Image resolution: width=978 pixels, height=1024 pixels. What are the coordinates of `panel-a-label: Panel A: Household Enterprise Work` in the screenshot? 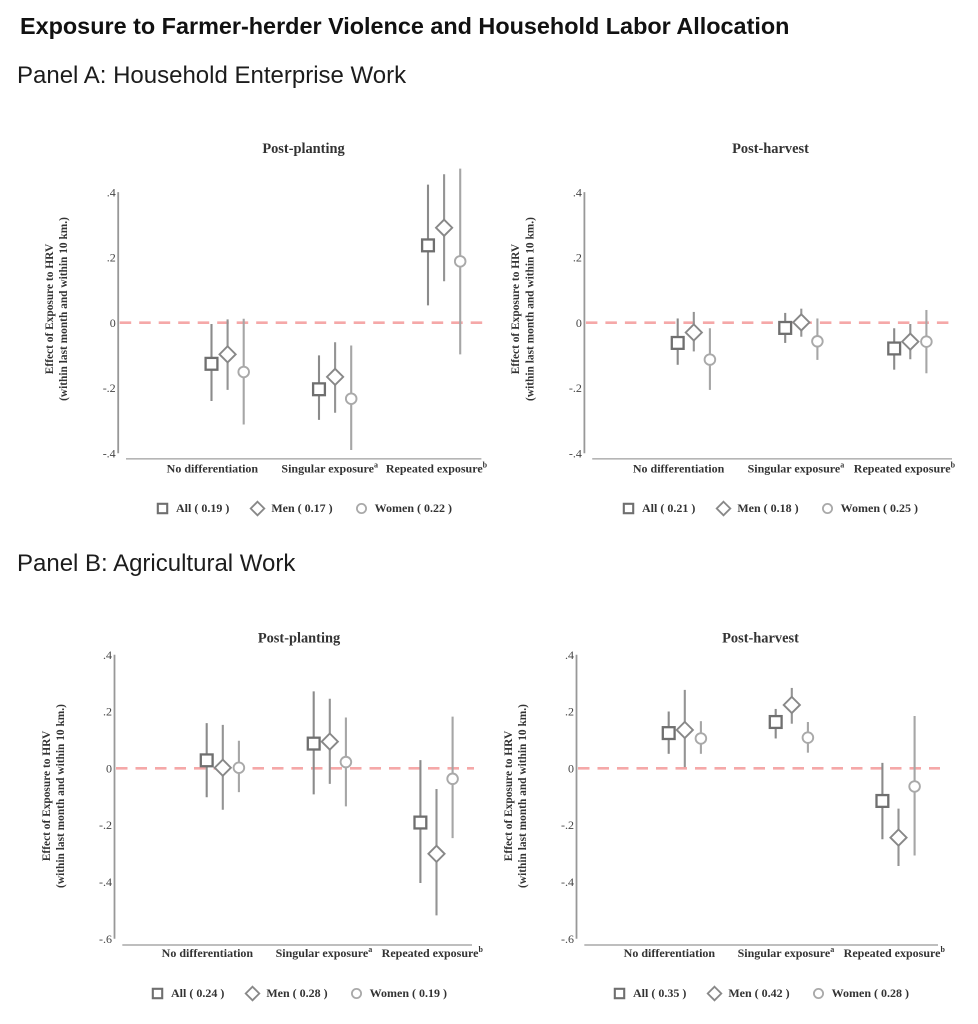 It's located at (212, 75).